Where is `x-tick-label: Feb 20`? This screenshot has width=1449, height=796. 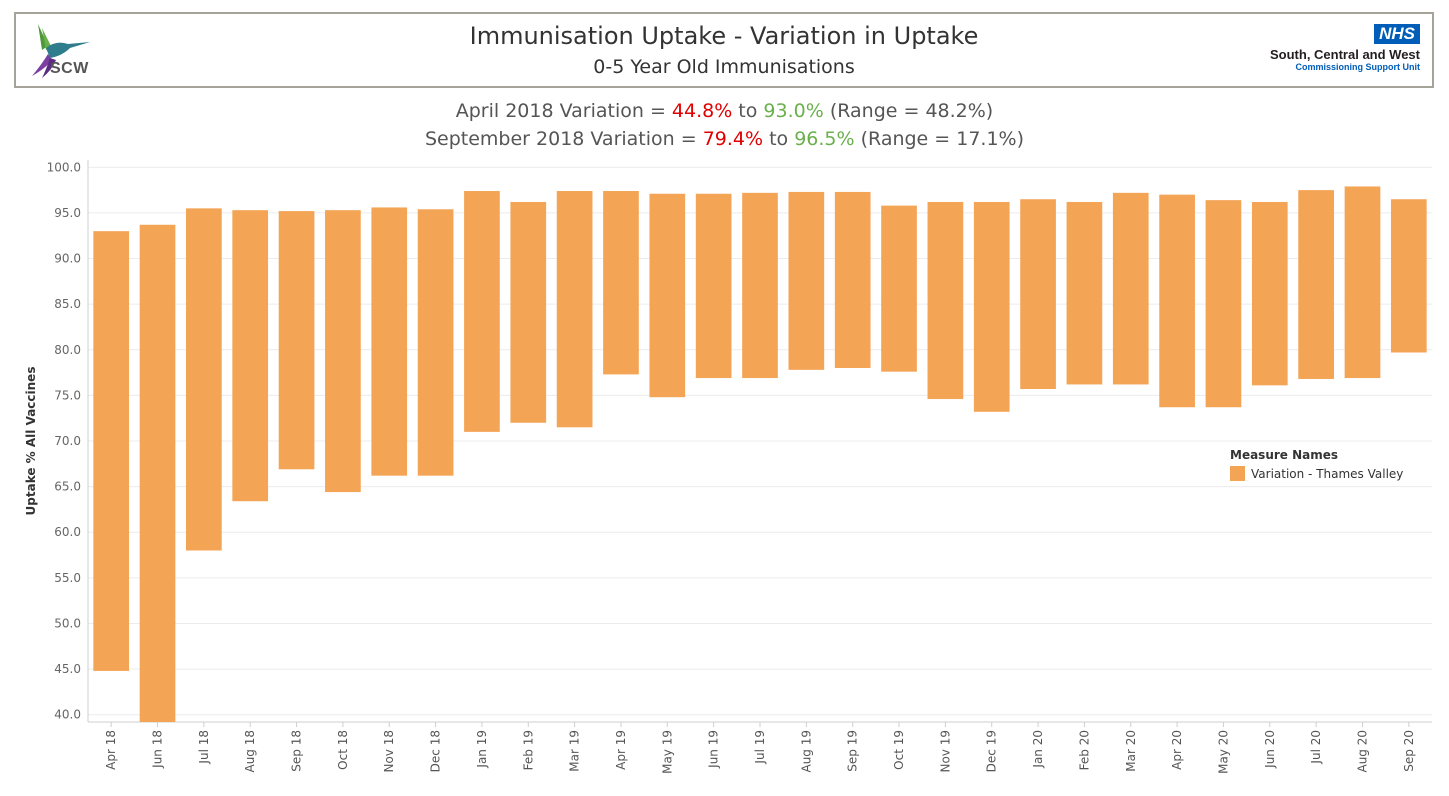 x-tick-label: Feb 20 is located at coordinates (1084, 750).